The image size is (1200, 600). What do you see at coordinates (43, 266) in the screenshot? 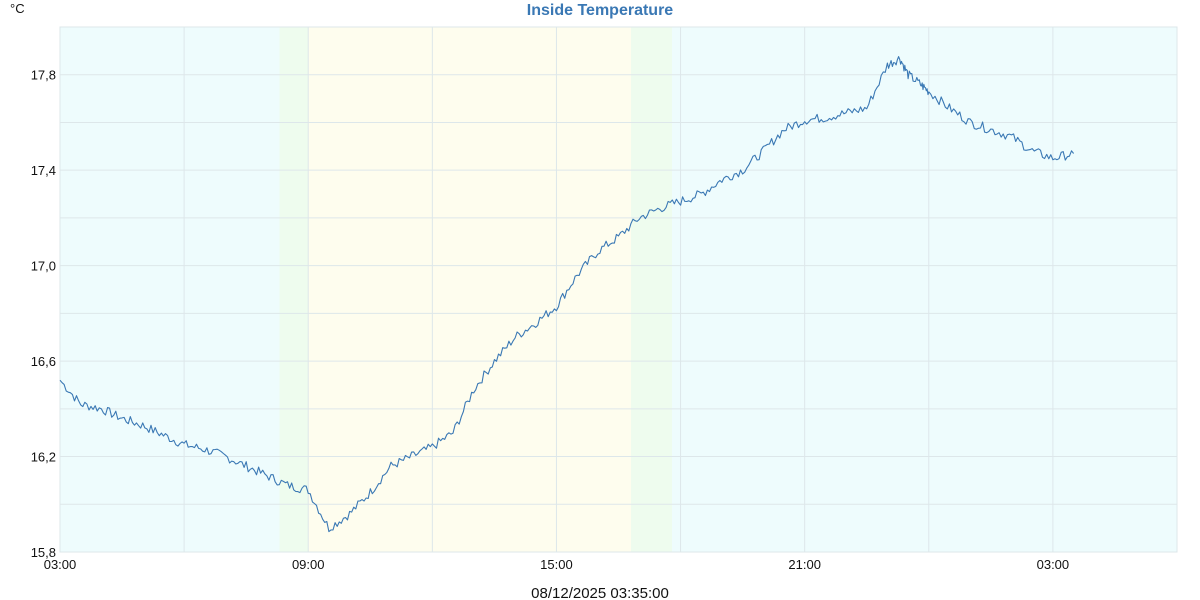
I see `y-tick-label: 17,0` at bounding box center [43, 266].